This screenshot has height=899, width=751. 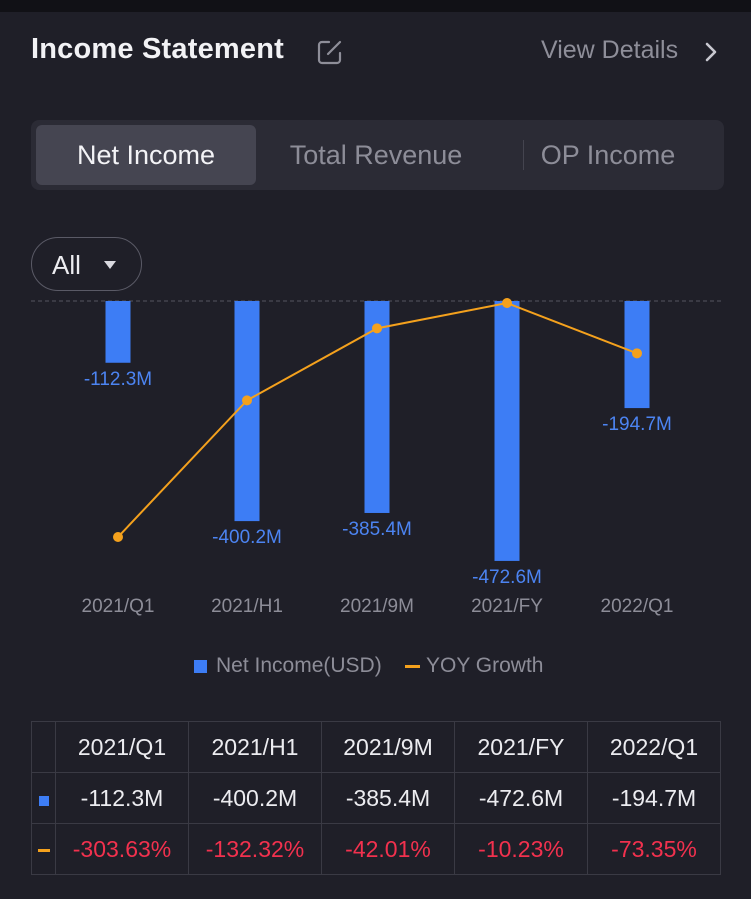 What do you see at coordinates (523, 155) in the screenshot?
I see `tab-divider` at bounding box center [523, 155].